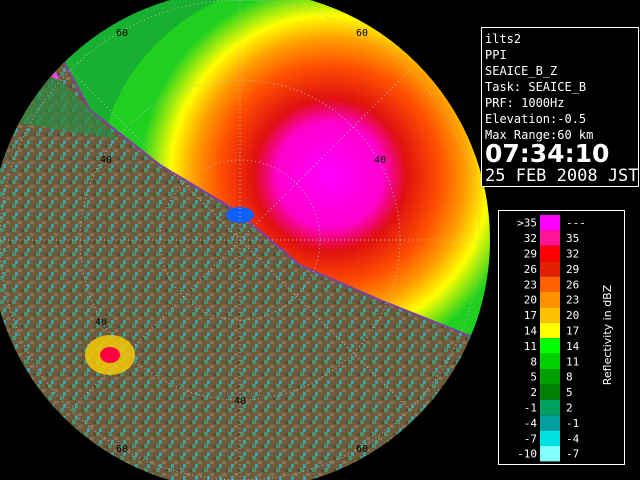 This screenshot has width=640, height=480. Describe the element at coordinates (530, 284) in the screenshot. I see `legend-low: 23` at that location.